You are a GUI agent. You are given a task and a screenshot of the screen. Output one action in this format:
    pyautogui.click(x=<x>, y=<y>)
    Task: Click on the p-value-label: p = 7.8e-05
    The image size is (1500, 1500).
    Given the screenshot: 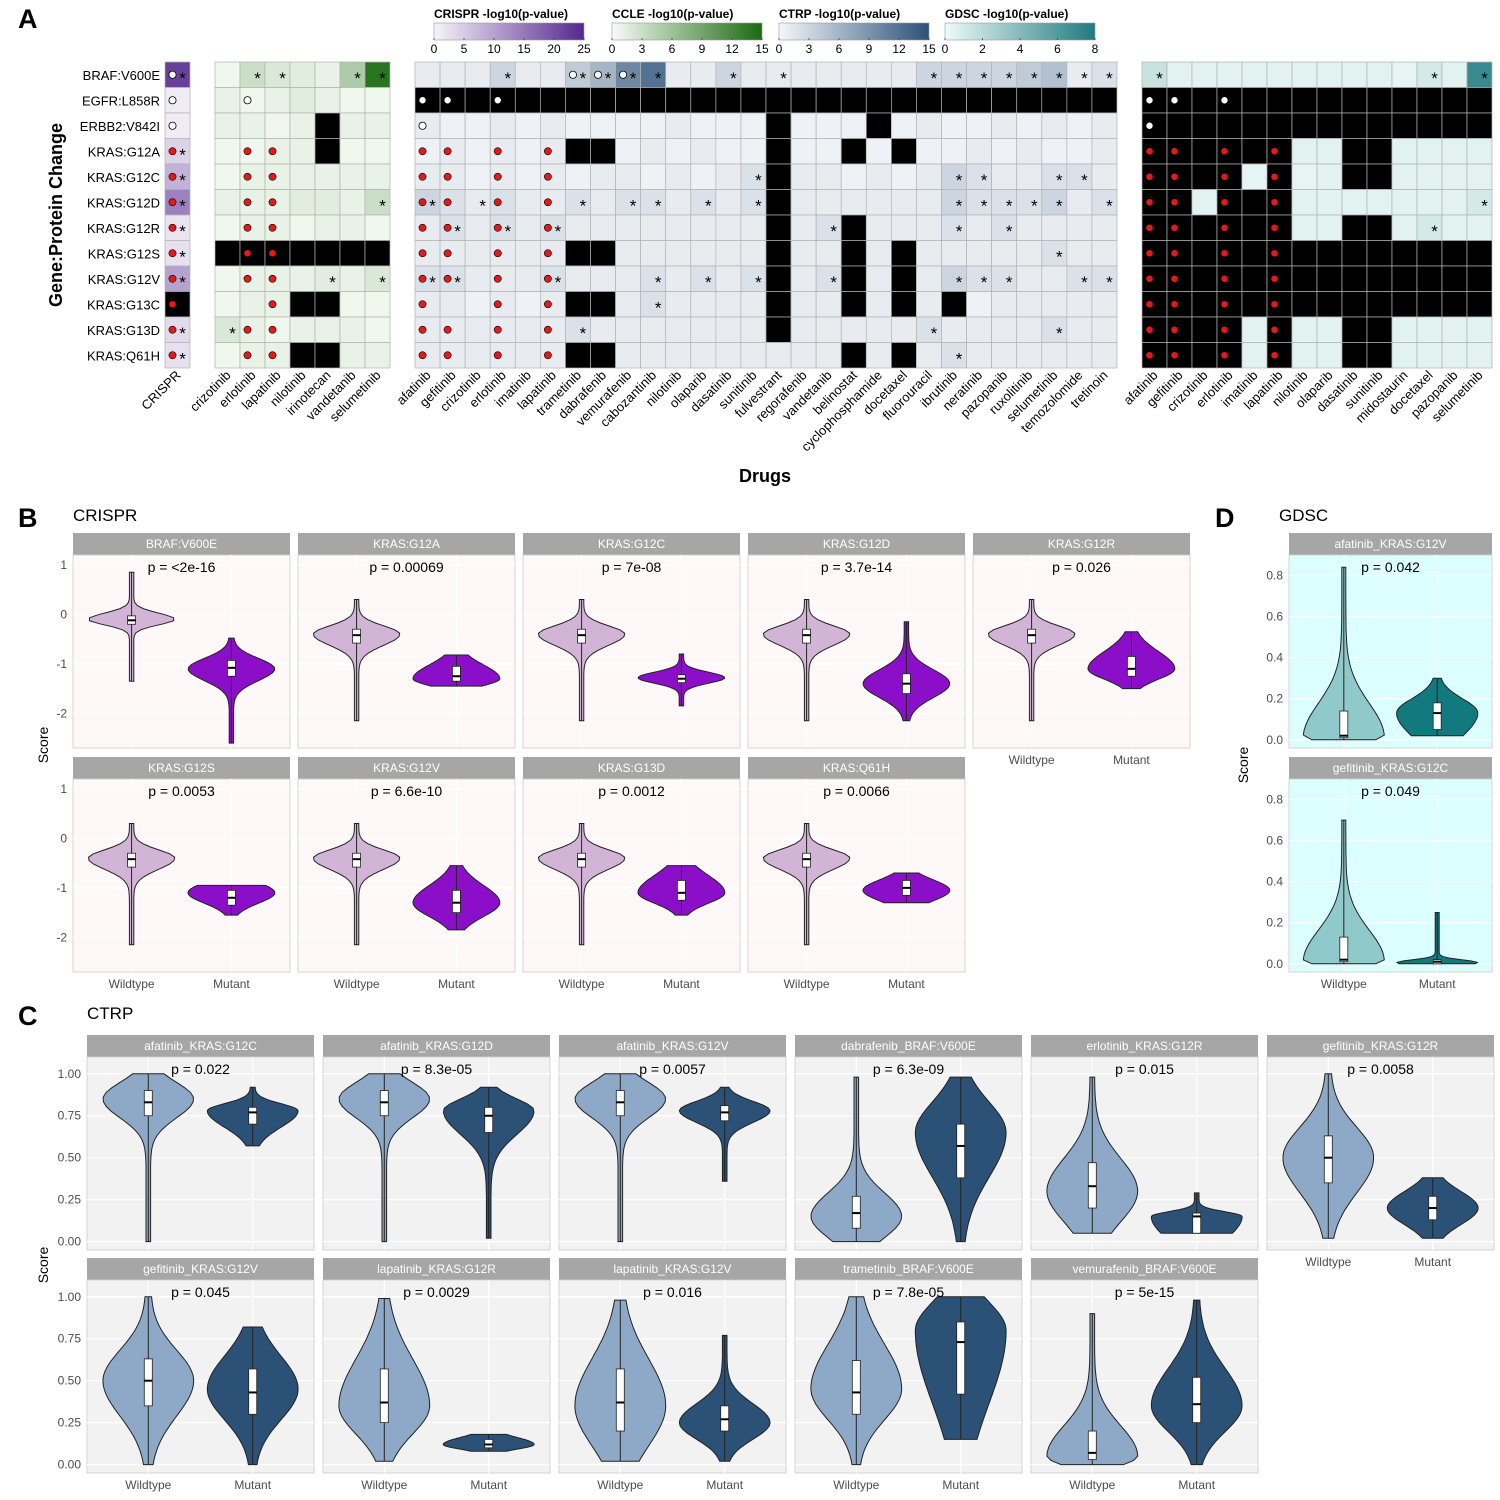 What is the action you would take?
    pyautogui.click(x=908, y=1292)
    